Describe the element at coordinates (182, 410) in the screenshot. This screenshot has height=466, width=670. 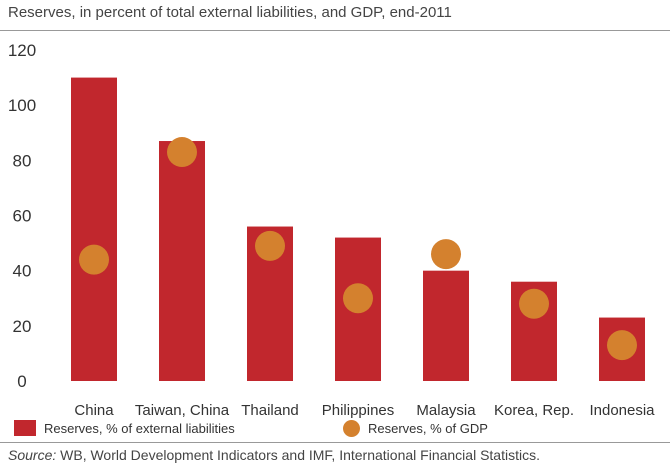
I see `x-category-label: Taiwan, China` at that location.